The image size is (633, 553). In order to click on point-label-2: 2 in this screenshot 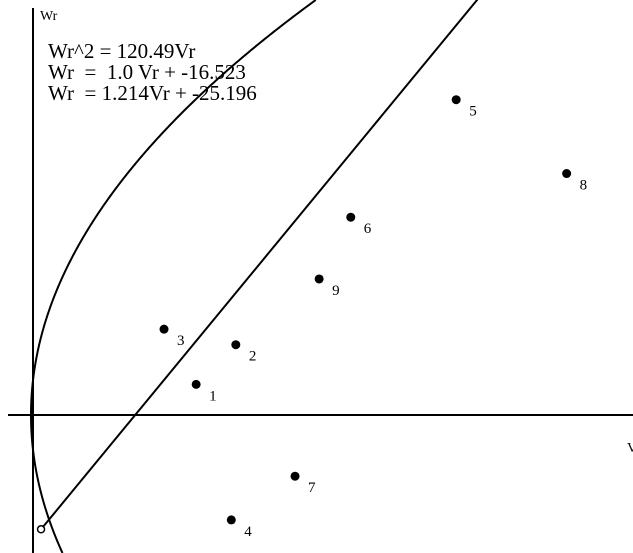, I will do `click(252, 357)`.